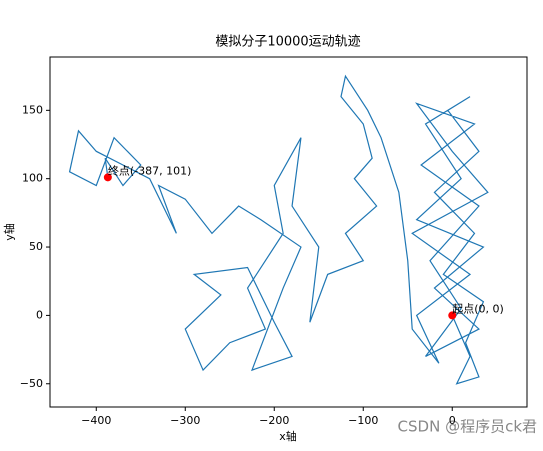 Image resolution: width=543 pixels, height=451 pixels. I want to click on x-tick-label: −400, so click(96, 420).